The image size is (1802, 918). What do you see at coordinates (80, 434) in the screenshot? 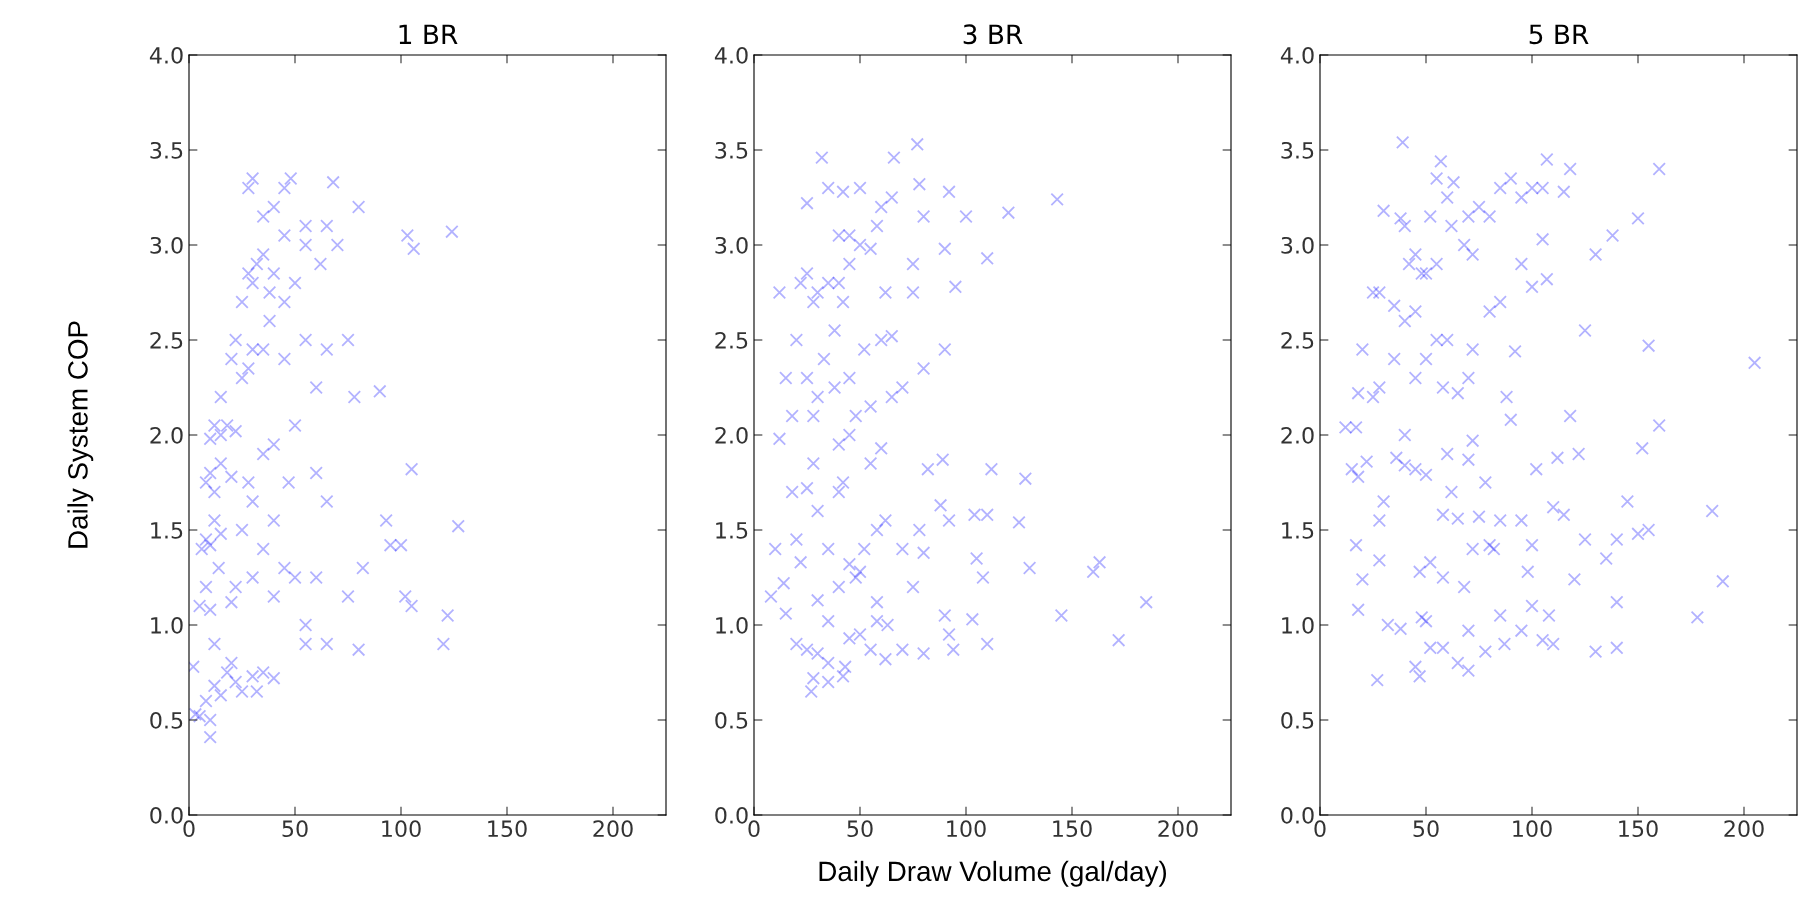
I see `y-axis-title: Daily System COP` at bounding box center [80, 434].